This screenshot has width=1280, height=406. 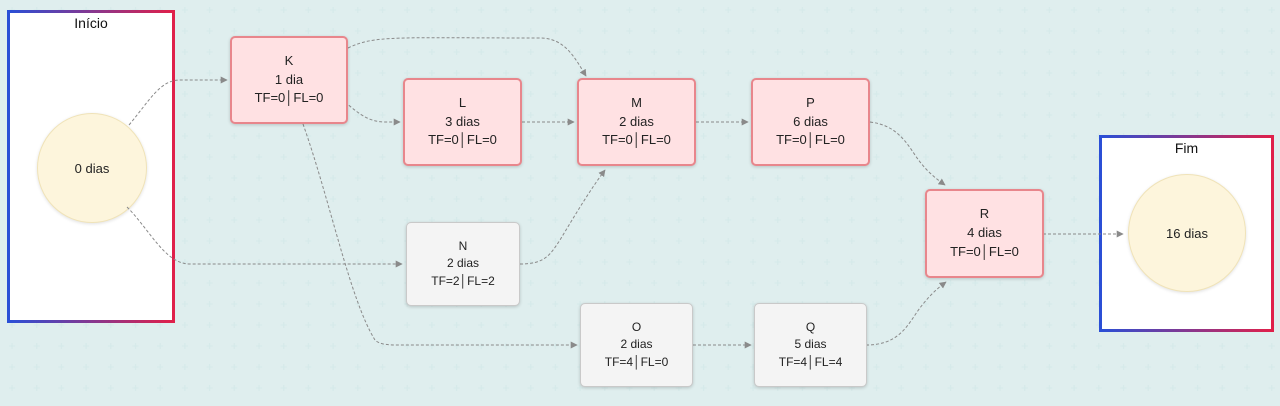 I want to click on task-node-o: O 2 dias TF=4│FL=0, so click(x=636, y=345).